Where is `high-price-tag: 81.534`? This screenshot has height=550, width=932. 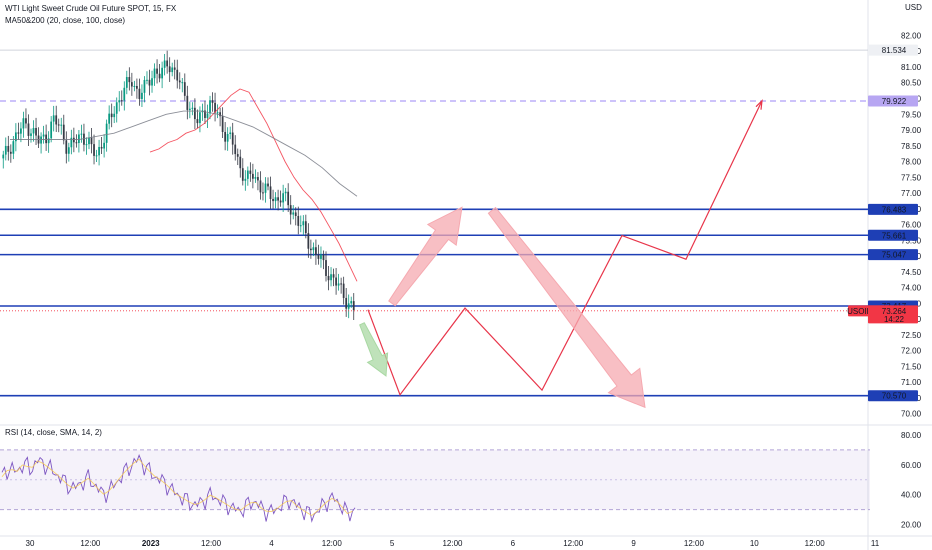
high-price-tag: 81.534 is located at coordinates (894, 50).